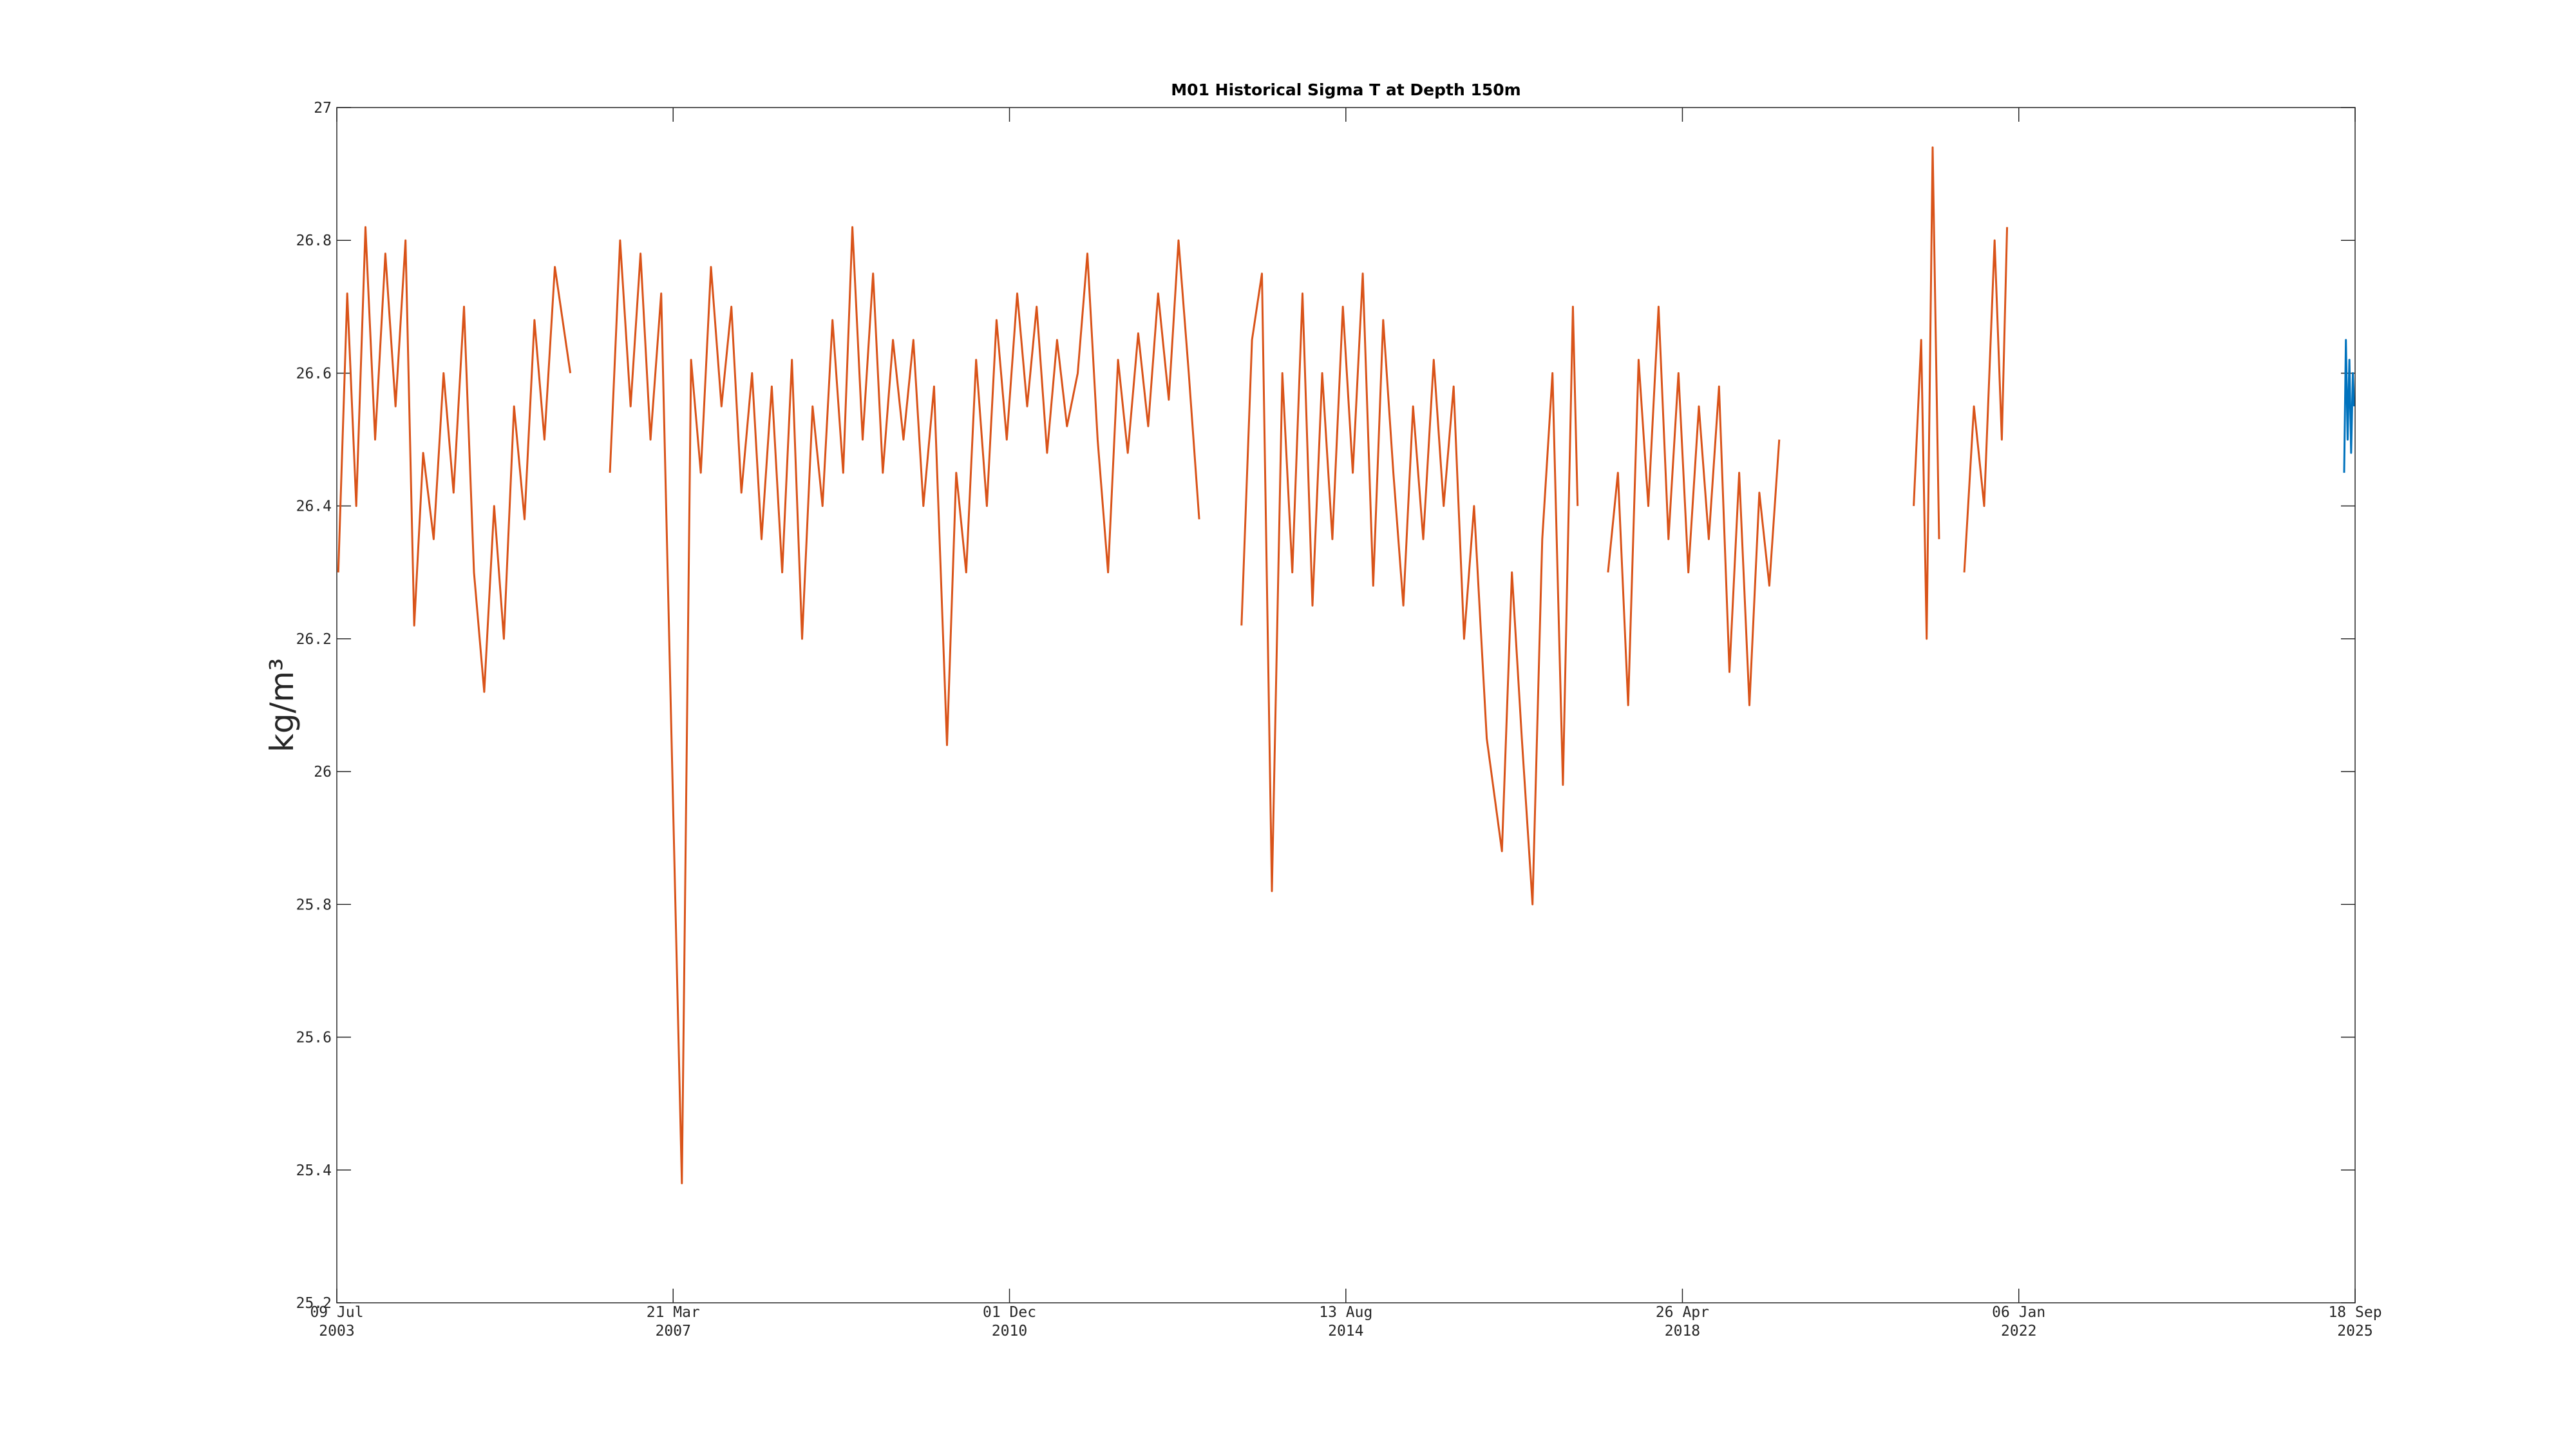 This screenshot has width=2576, height=1449. Describe the element at coordinates (314, 639) in the screenshot. I see `y-tick-label: 26.2` at that location.